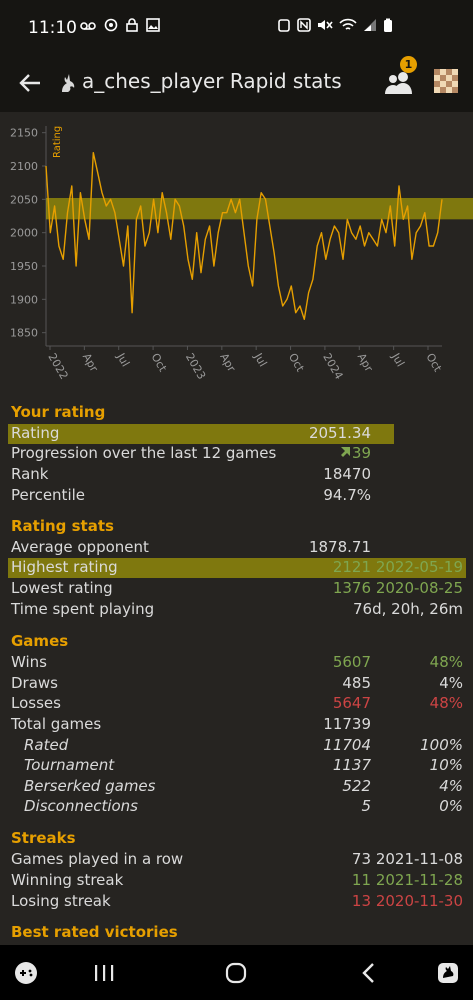 This screenshot has height=1000, width=473. What do you see at coordinates (56, 724) in the screenshot?
I see `stat-label: Total games` at bounding box center [56, 724].